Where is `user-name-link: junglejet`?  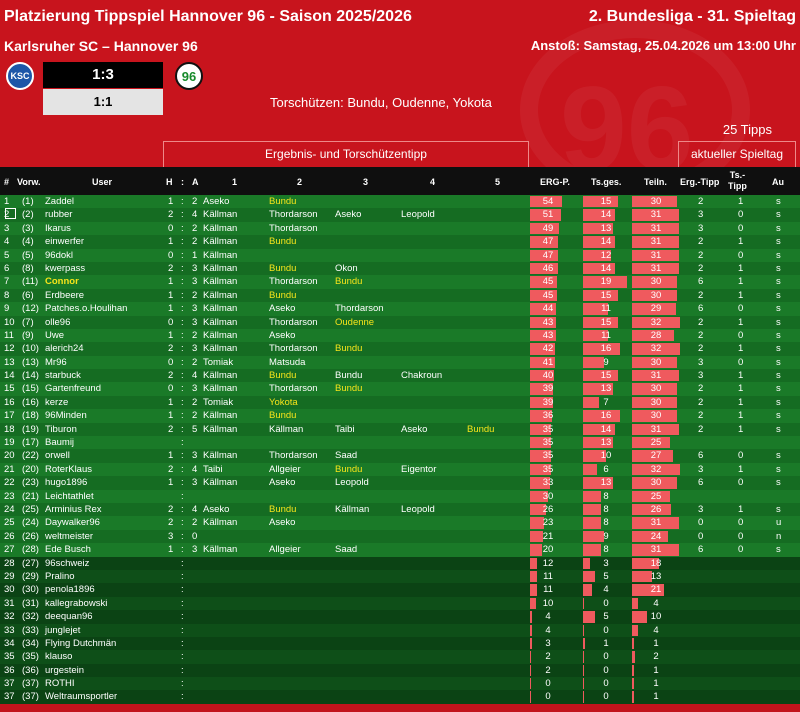 user-name-link: junglejet is located at coordinates (63, 630).